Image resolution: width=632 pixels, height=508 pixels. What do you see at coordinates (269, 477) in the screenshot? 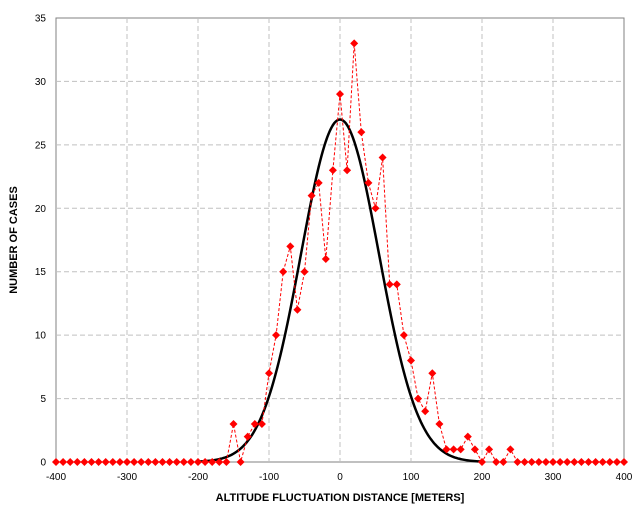
I see `x-tick-label: -100` at bounding box center [269, 477].